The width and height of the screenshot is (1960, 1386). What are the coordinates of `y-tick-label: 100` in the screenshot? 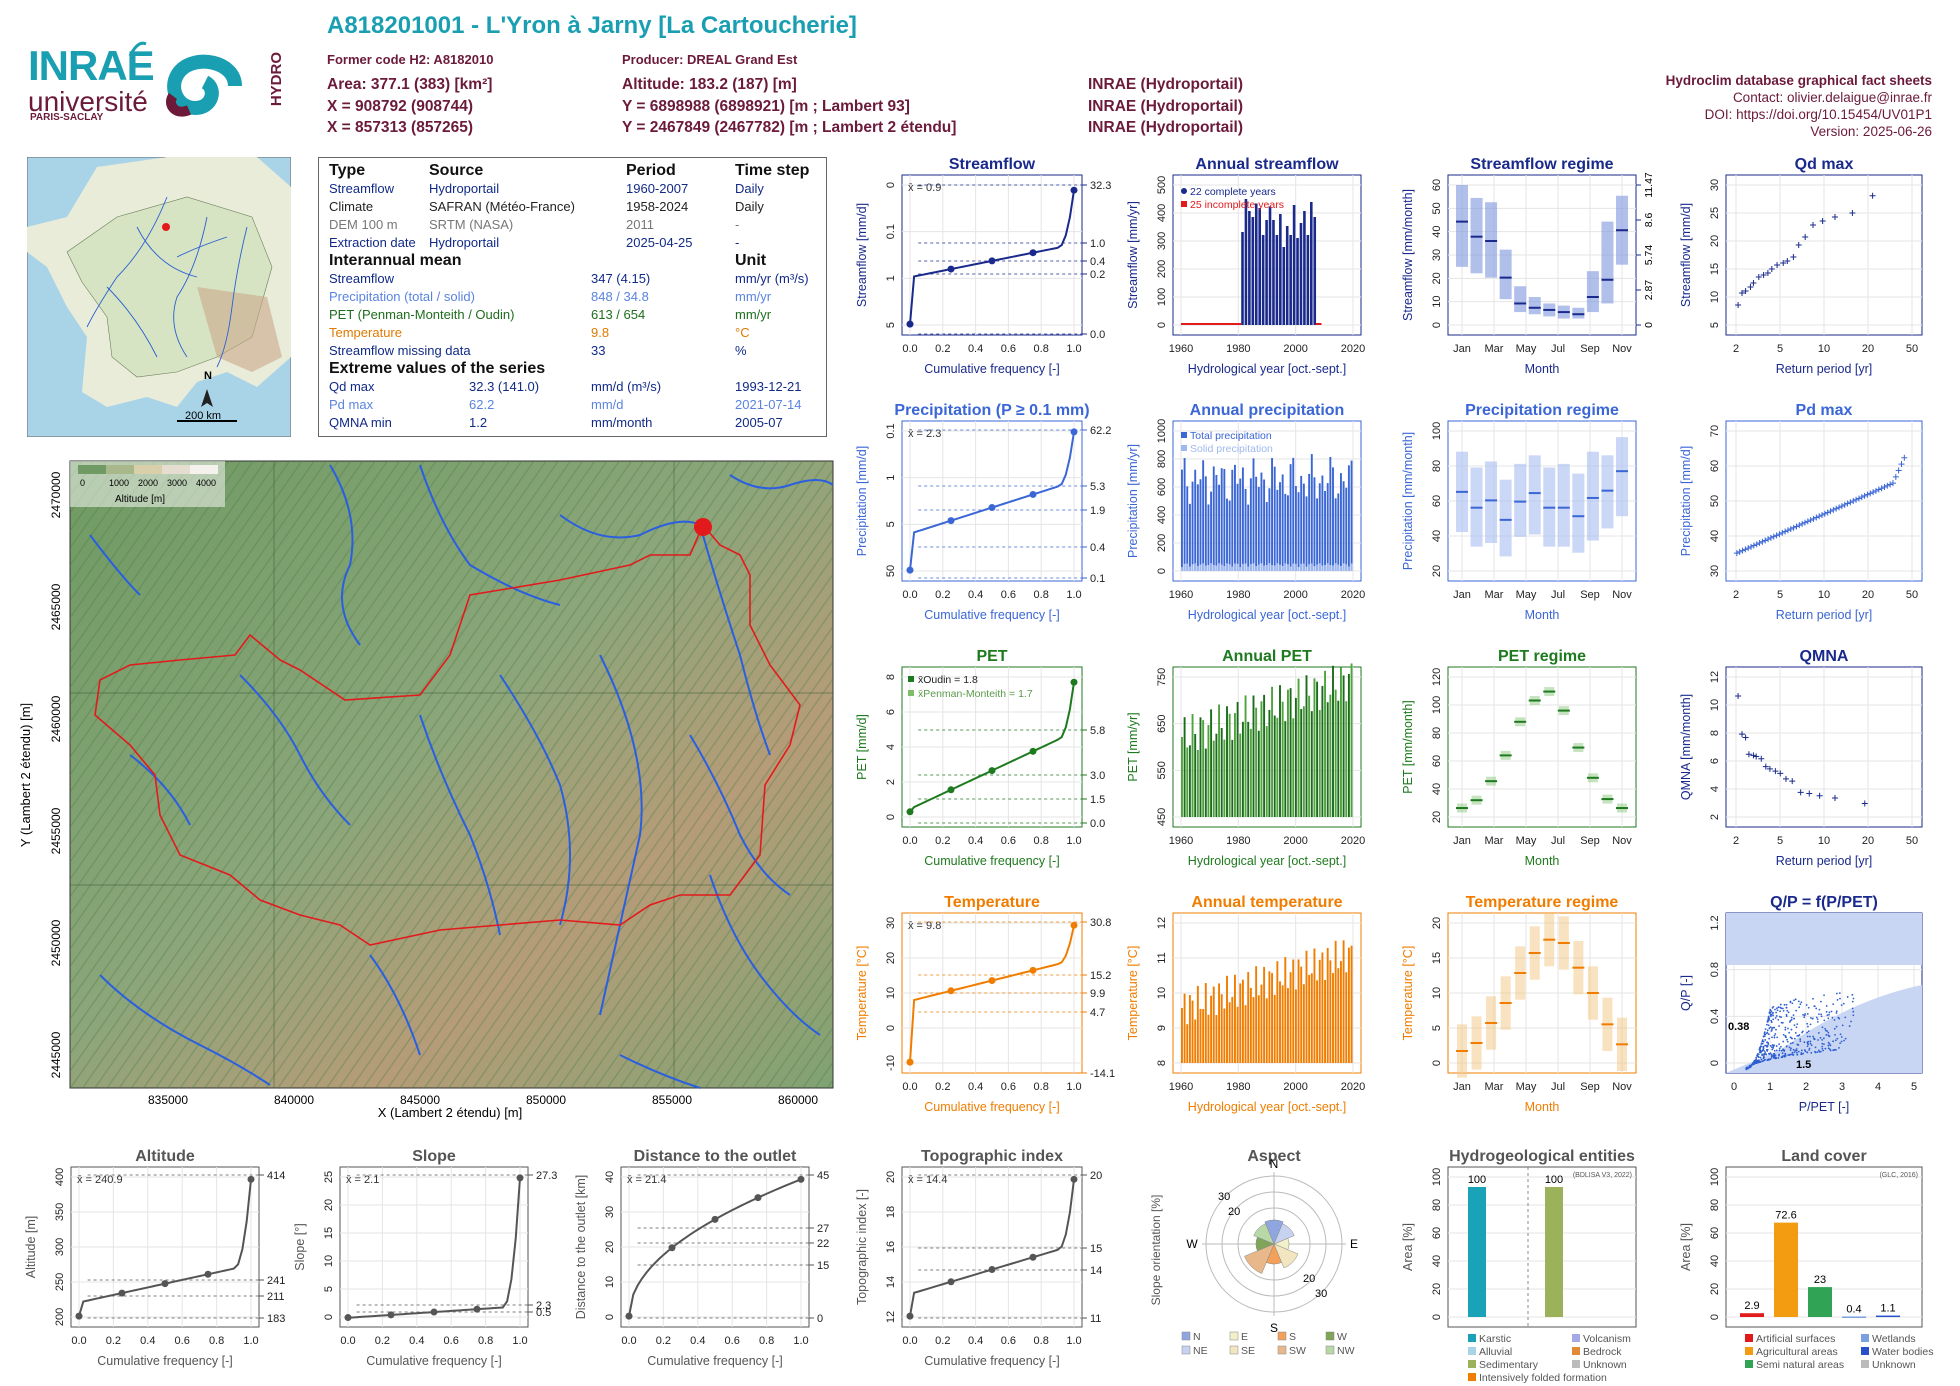 It's located at (1437, 431).